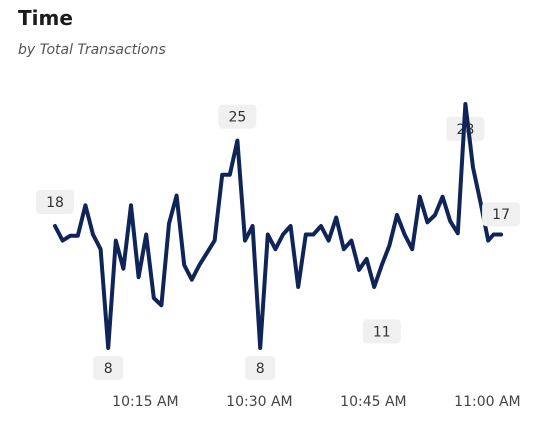  I want to click on x-tick-label: 10:30 AM, so click(259, 402).